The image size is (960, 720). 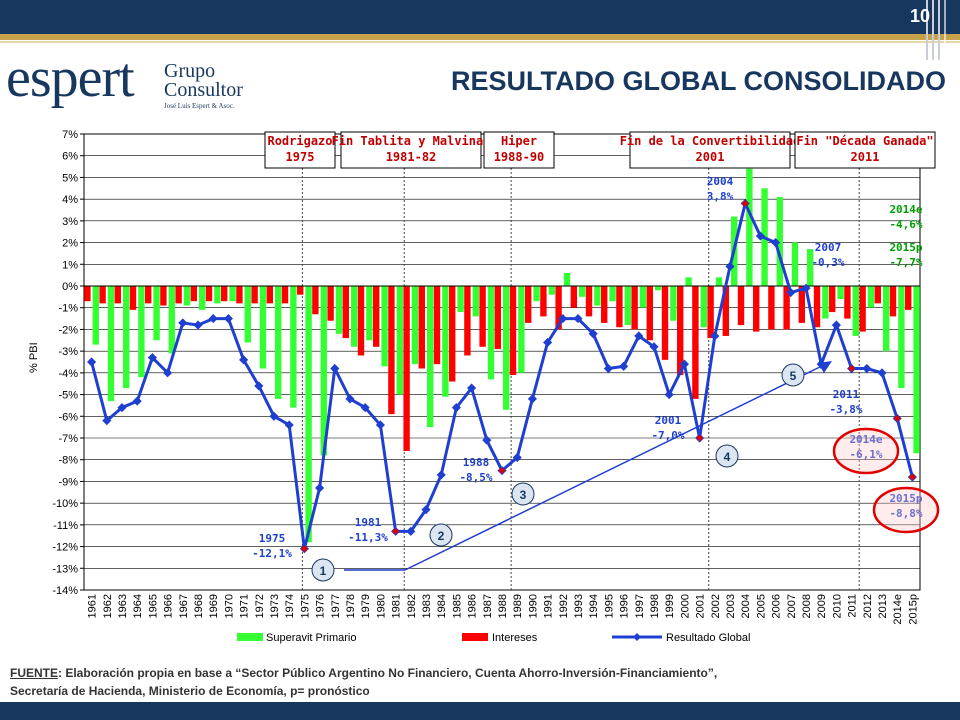 I want to click on x-tick-label: 1984, so click(x=442, y=606).